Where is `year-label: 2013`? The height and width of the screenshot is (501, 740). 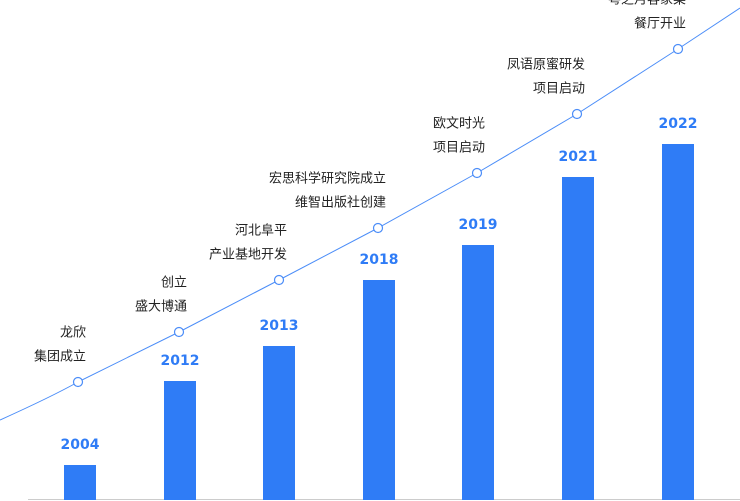 year-label: 2013 is located at coordinates (279, 326).